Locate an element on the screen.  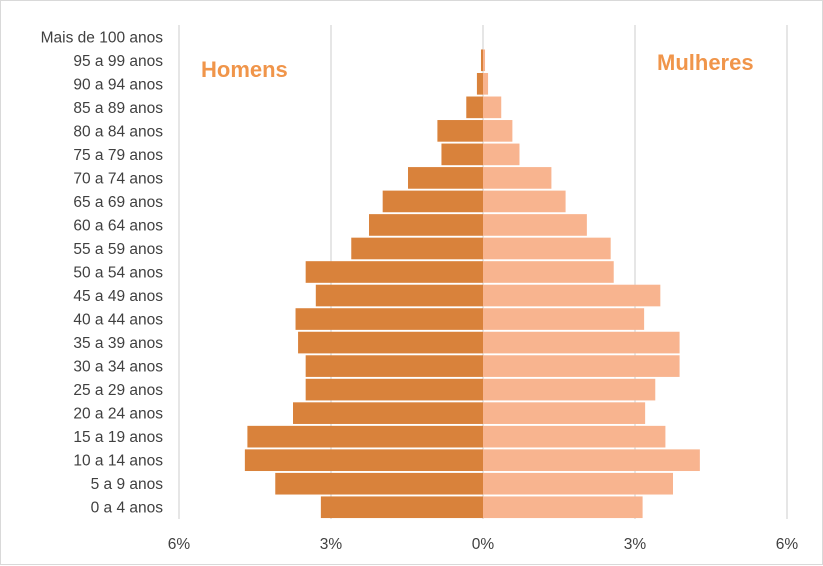
category-label: 0 a 4 anos is located at coordinates (127, 508).